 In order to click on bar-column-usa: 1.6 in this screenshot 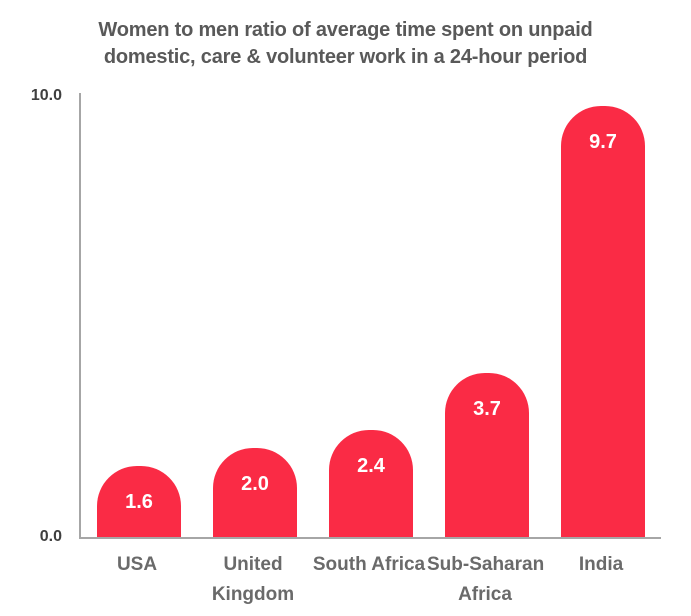, I will do `click(139, 315)`.